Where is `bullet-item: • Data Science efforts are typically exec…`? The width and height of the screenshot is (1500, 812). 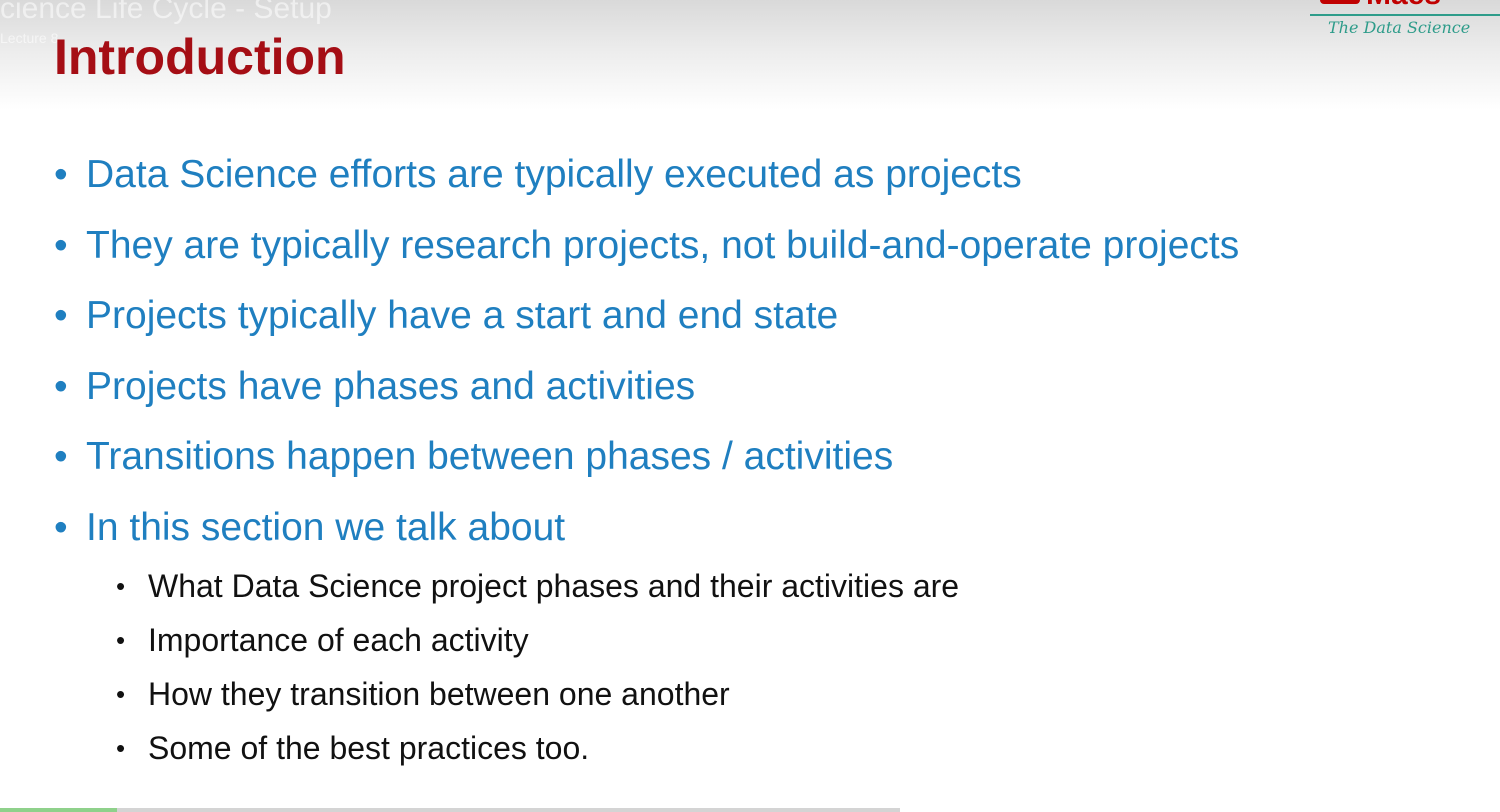
bullet-item: • Data Science efforts are typically exec… is located at coordinates (764, 175).